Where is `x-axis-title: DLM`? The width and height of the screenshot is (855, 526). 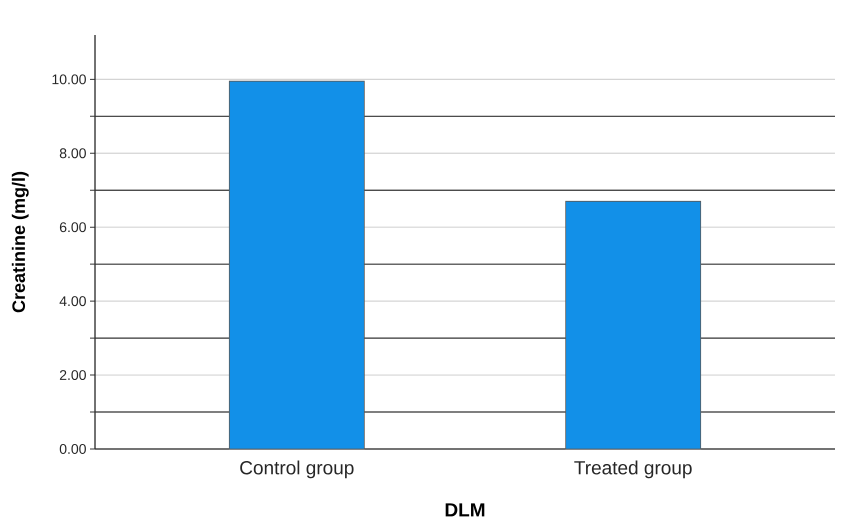 x-axis-title: DLM is located at coordinates (465, 509).